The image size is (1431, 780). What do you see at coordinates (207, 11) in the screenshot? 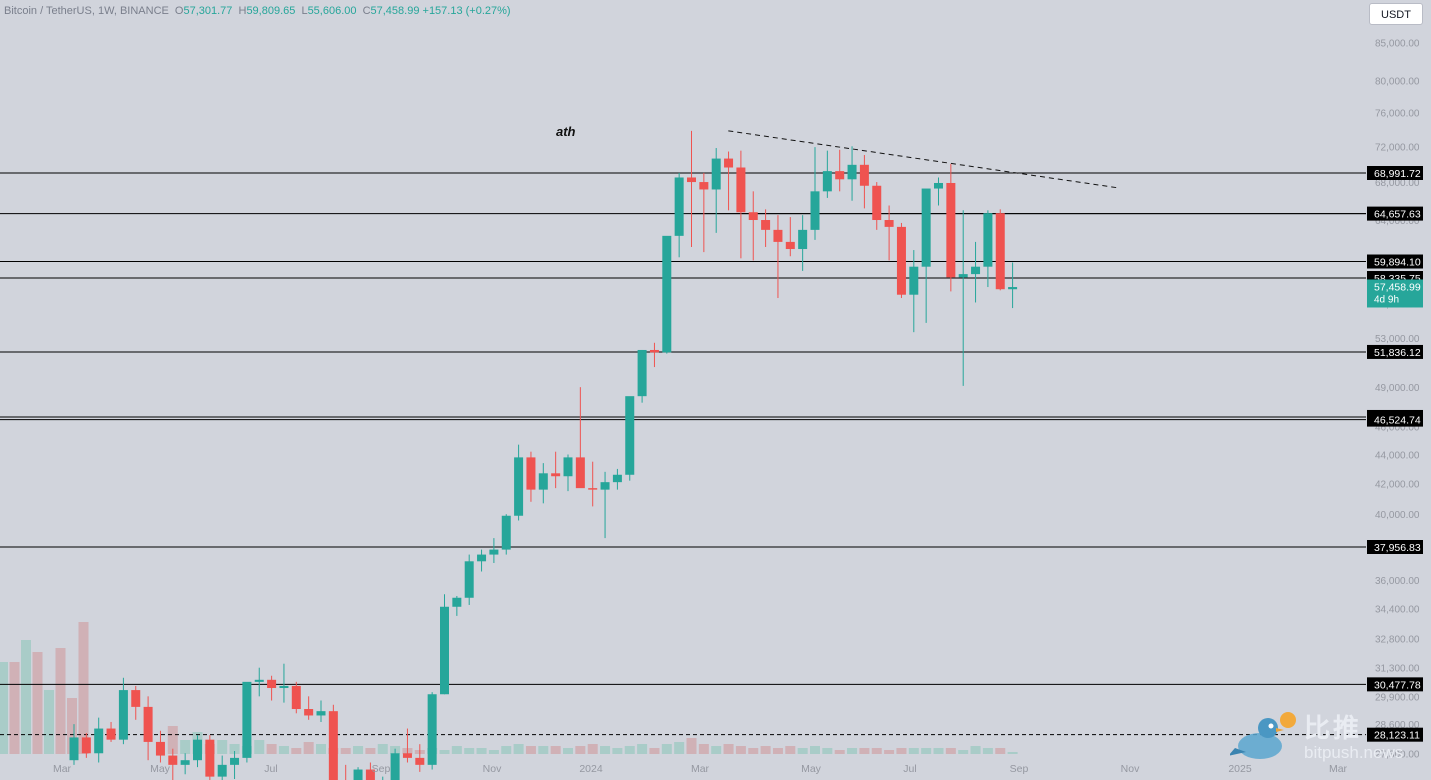
I see `open-value: 57,301.77` at bounding box center [207, 11].